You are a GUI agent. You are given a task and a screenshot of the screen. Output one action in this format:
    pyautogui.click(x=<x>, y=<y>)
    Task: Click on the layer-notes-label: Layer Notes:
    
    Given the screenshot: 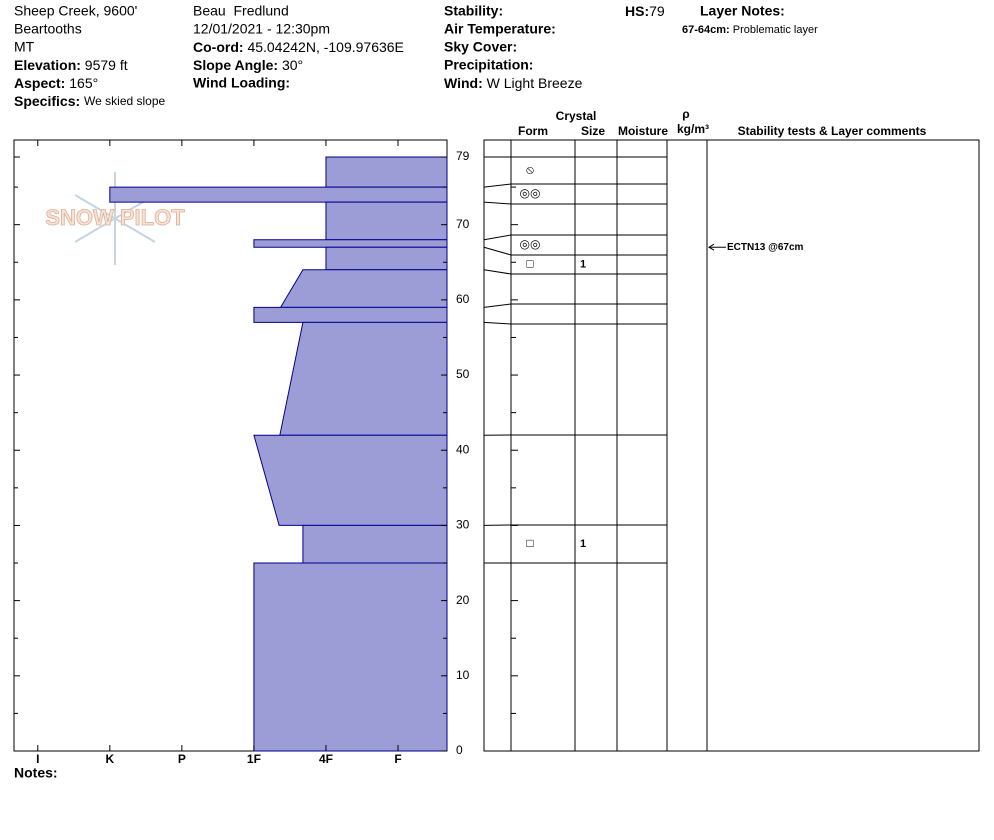 What is the action you would take?
    pyautogui.click(x=742, y=11)
    